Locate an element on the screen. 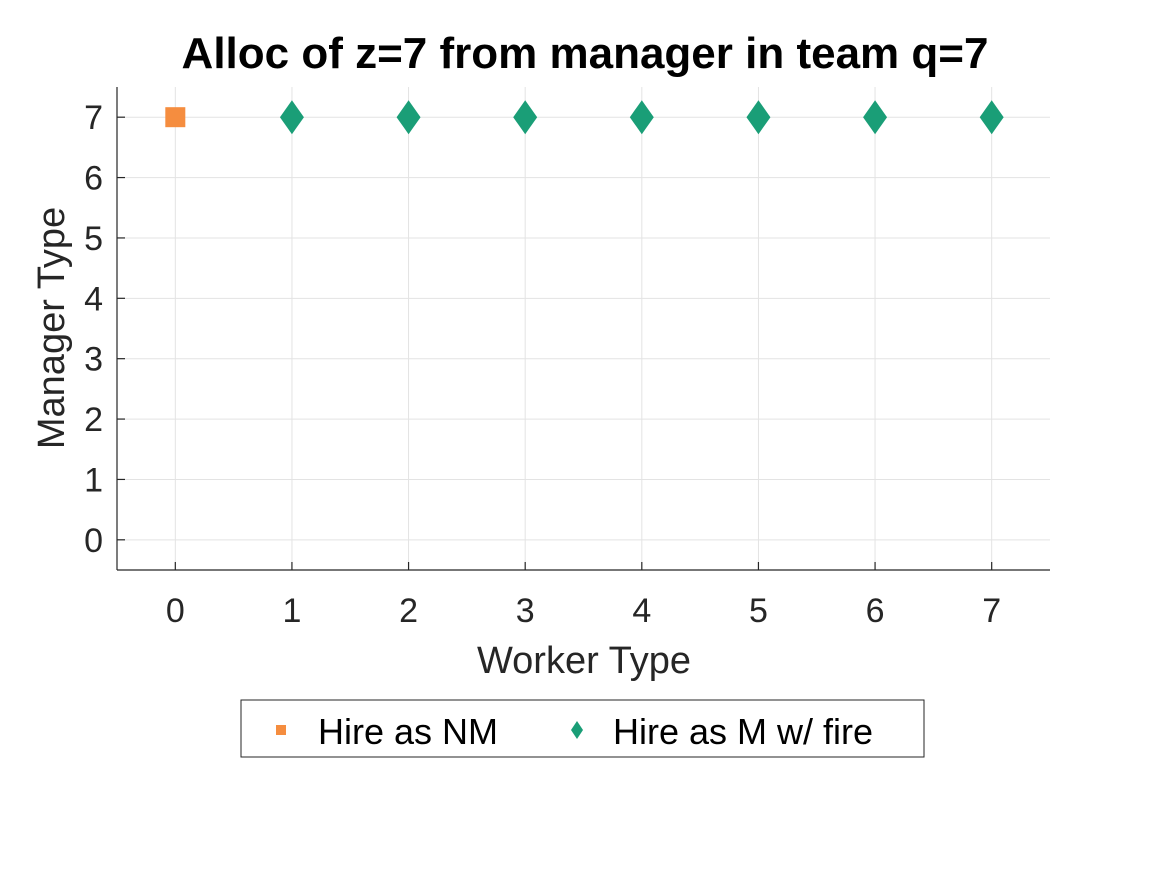  legend-label-hire-as-nm: Hire as NM is located at coordinates (408, 731).